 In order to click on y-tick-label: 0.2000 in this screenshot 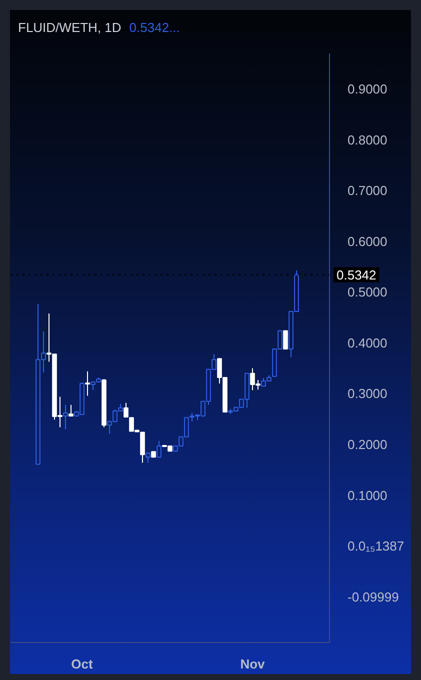, I will do `click(368, 444)`.